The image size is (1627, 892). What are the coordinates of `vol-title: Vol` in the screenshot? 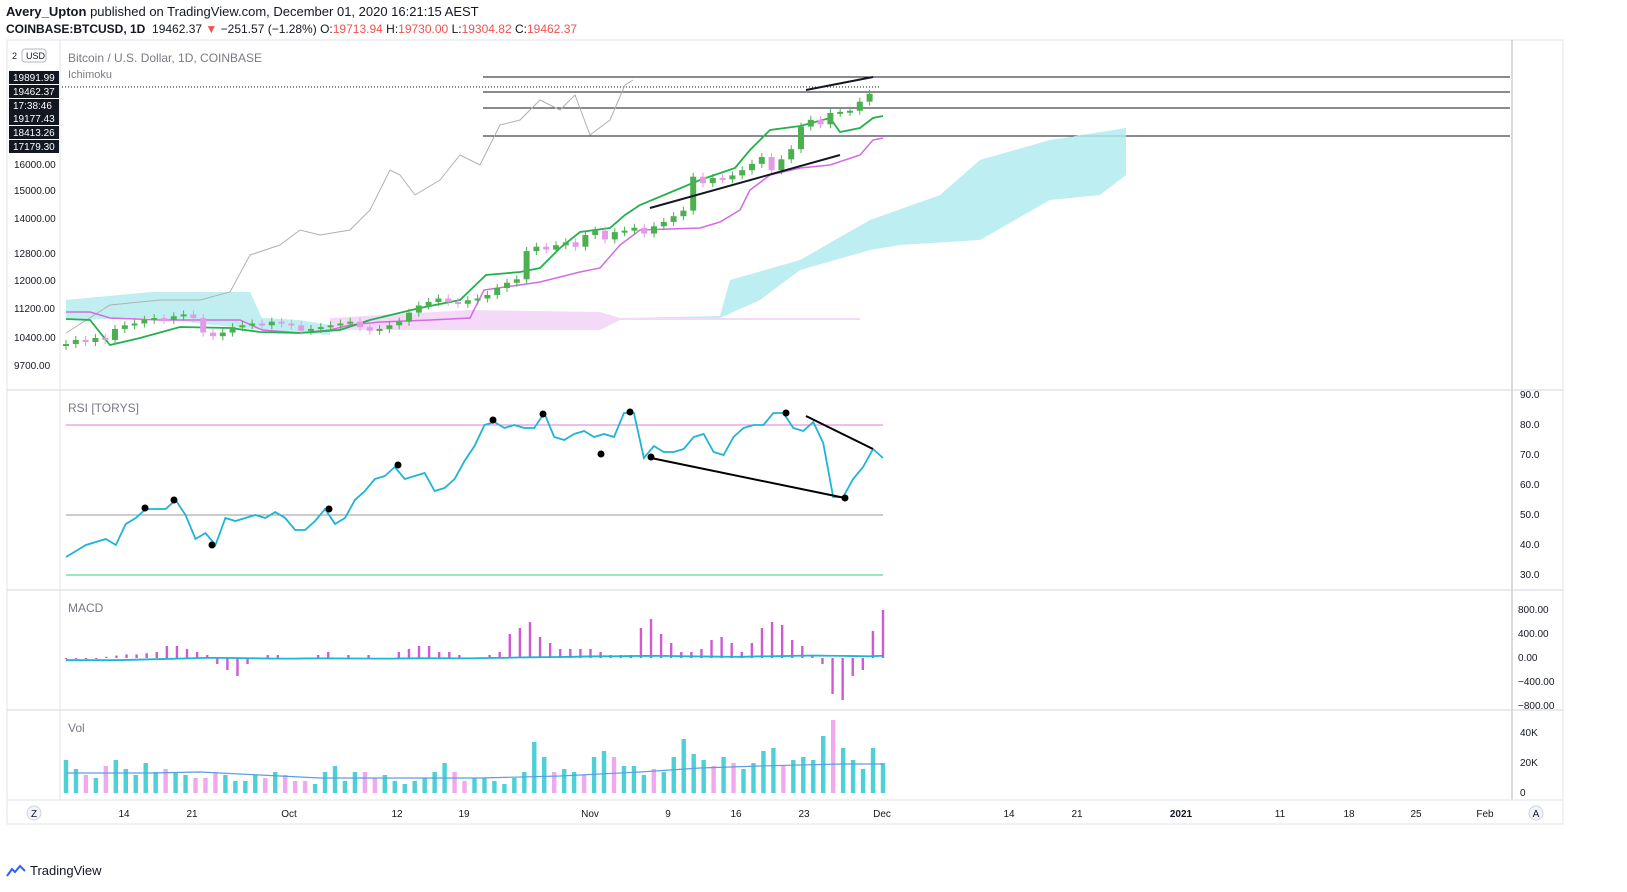 It's located at (76, 728).